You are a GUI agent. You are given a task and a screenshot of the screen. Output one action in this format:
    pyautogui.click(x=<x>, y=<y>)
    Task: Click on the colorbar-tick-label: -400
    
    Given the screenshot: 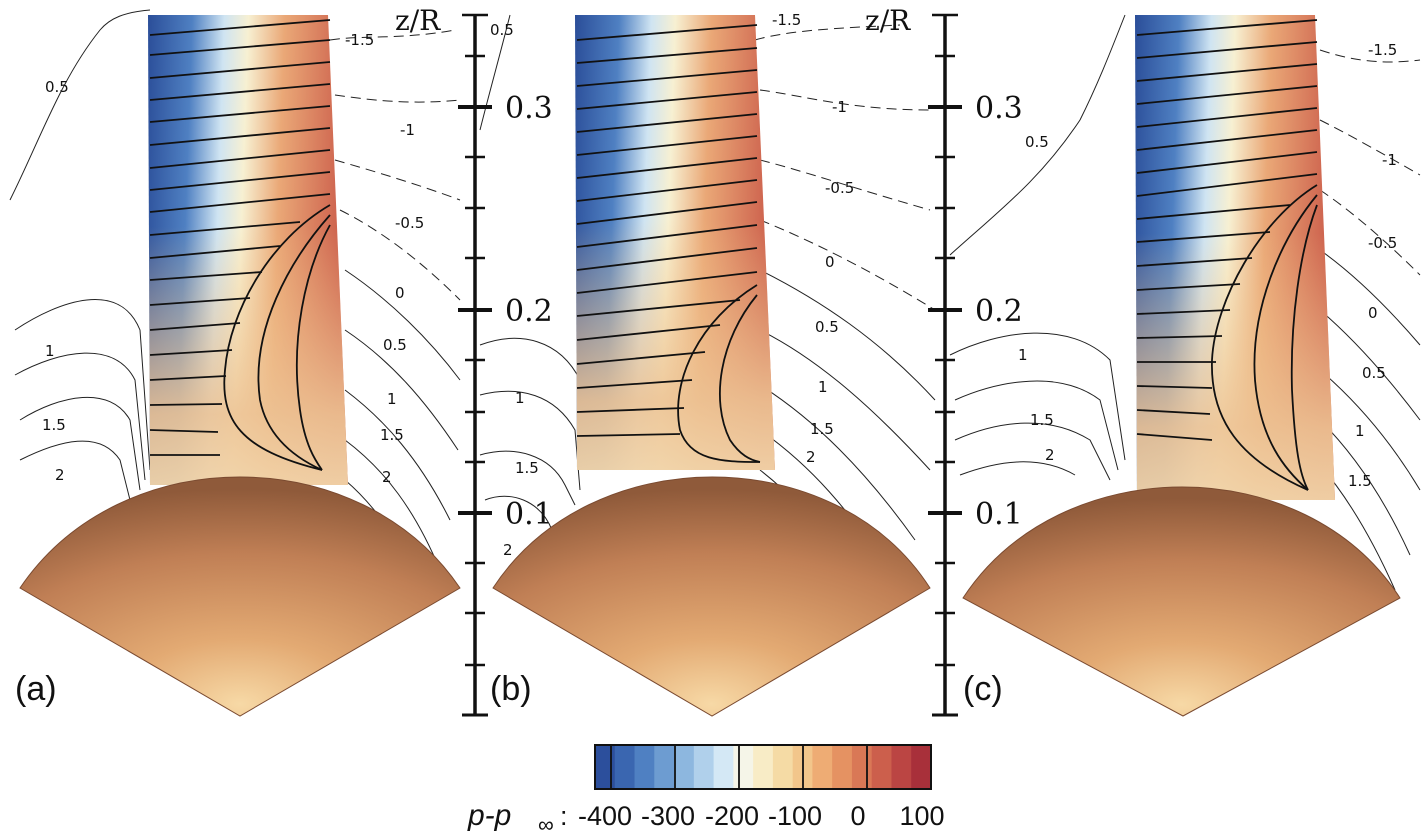 What is the action you would take?
    pyautogui.click(x=605, y=816)
    